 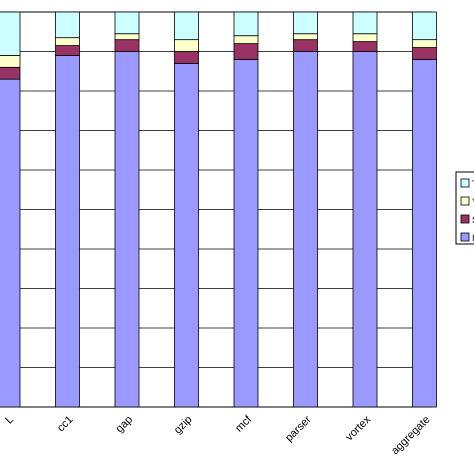 I want to click on x-tick-label: mcf, so click(x=244, y=424).